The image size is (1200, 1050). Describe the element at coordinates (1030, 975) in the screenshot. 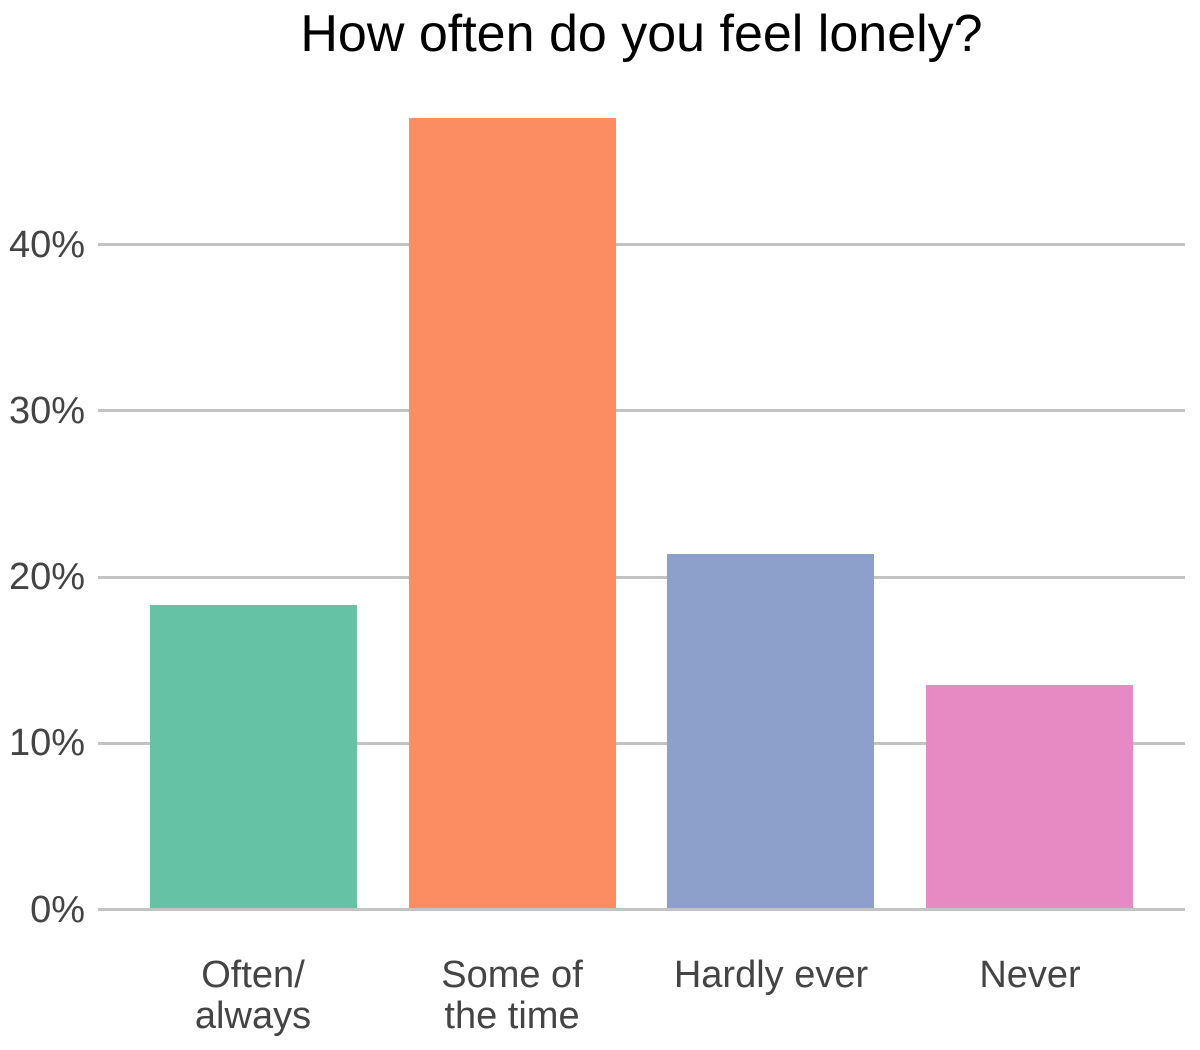

I see `x-tick-label-never: Never` at that location.